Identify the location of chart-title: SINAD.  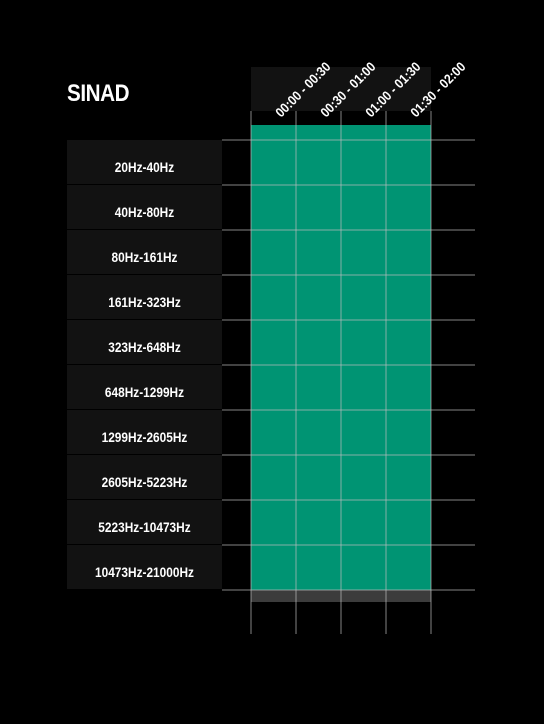
(98, 93).